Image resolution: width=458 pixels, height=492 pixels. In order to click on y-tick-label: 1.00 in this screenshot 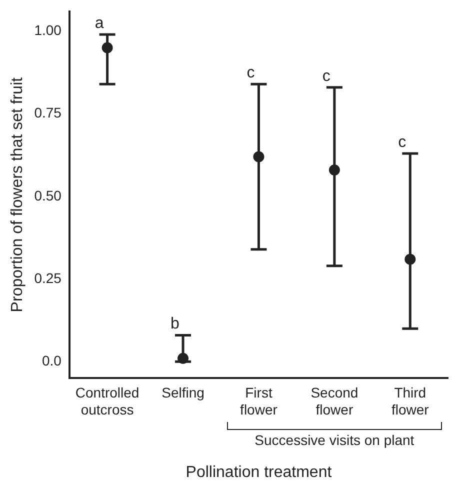, I will do `click(48, 30)`.